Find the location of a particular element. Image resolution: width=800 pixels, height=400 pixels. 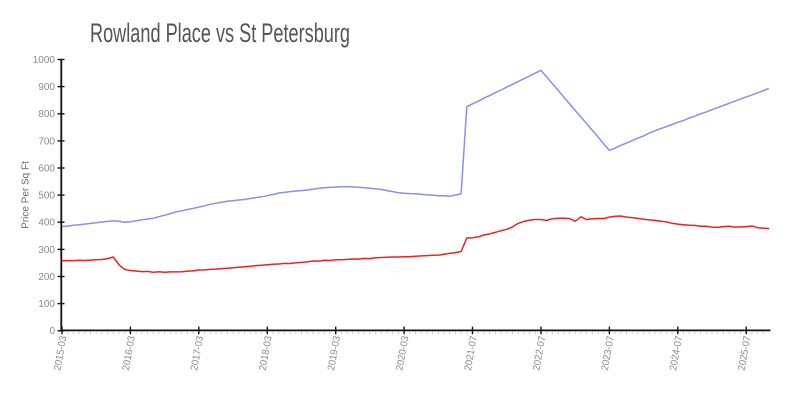

svg-text: 200 is located at coordinates (46, 277).